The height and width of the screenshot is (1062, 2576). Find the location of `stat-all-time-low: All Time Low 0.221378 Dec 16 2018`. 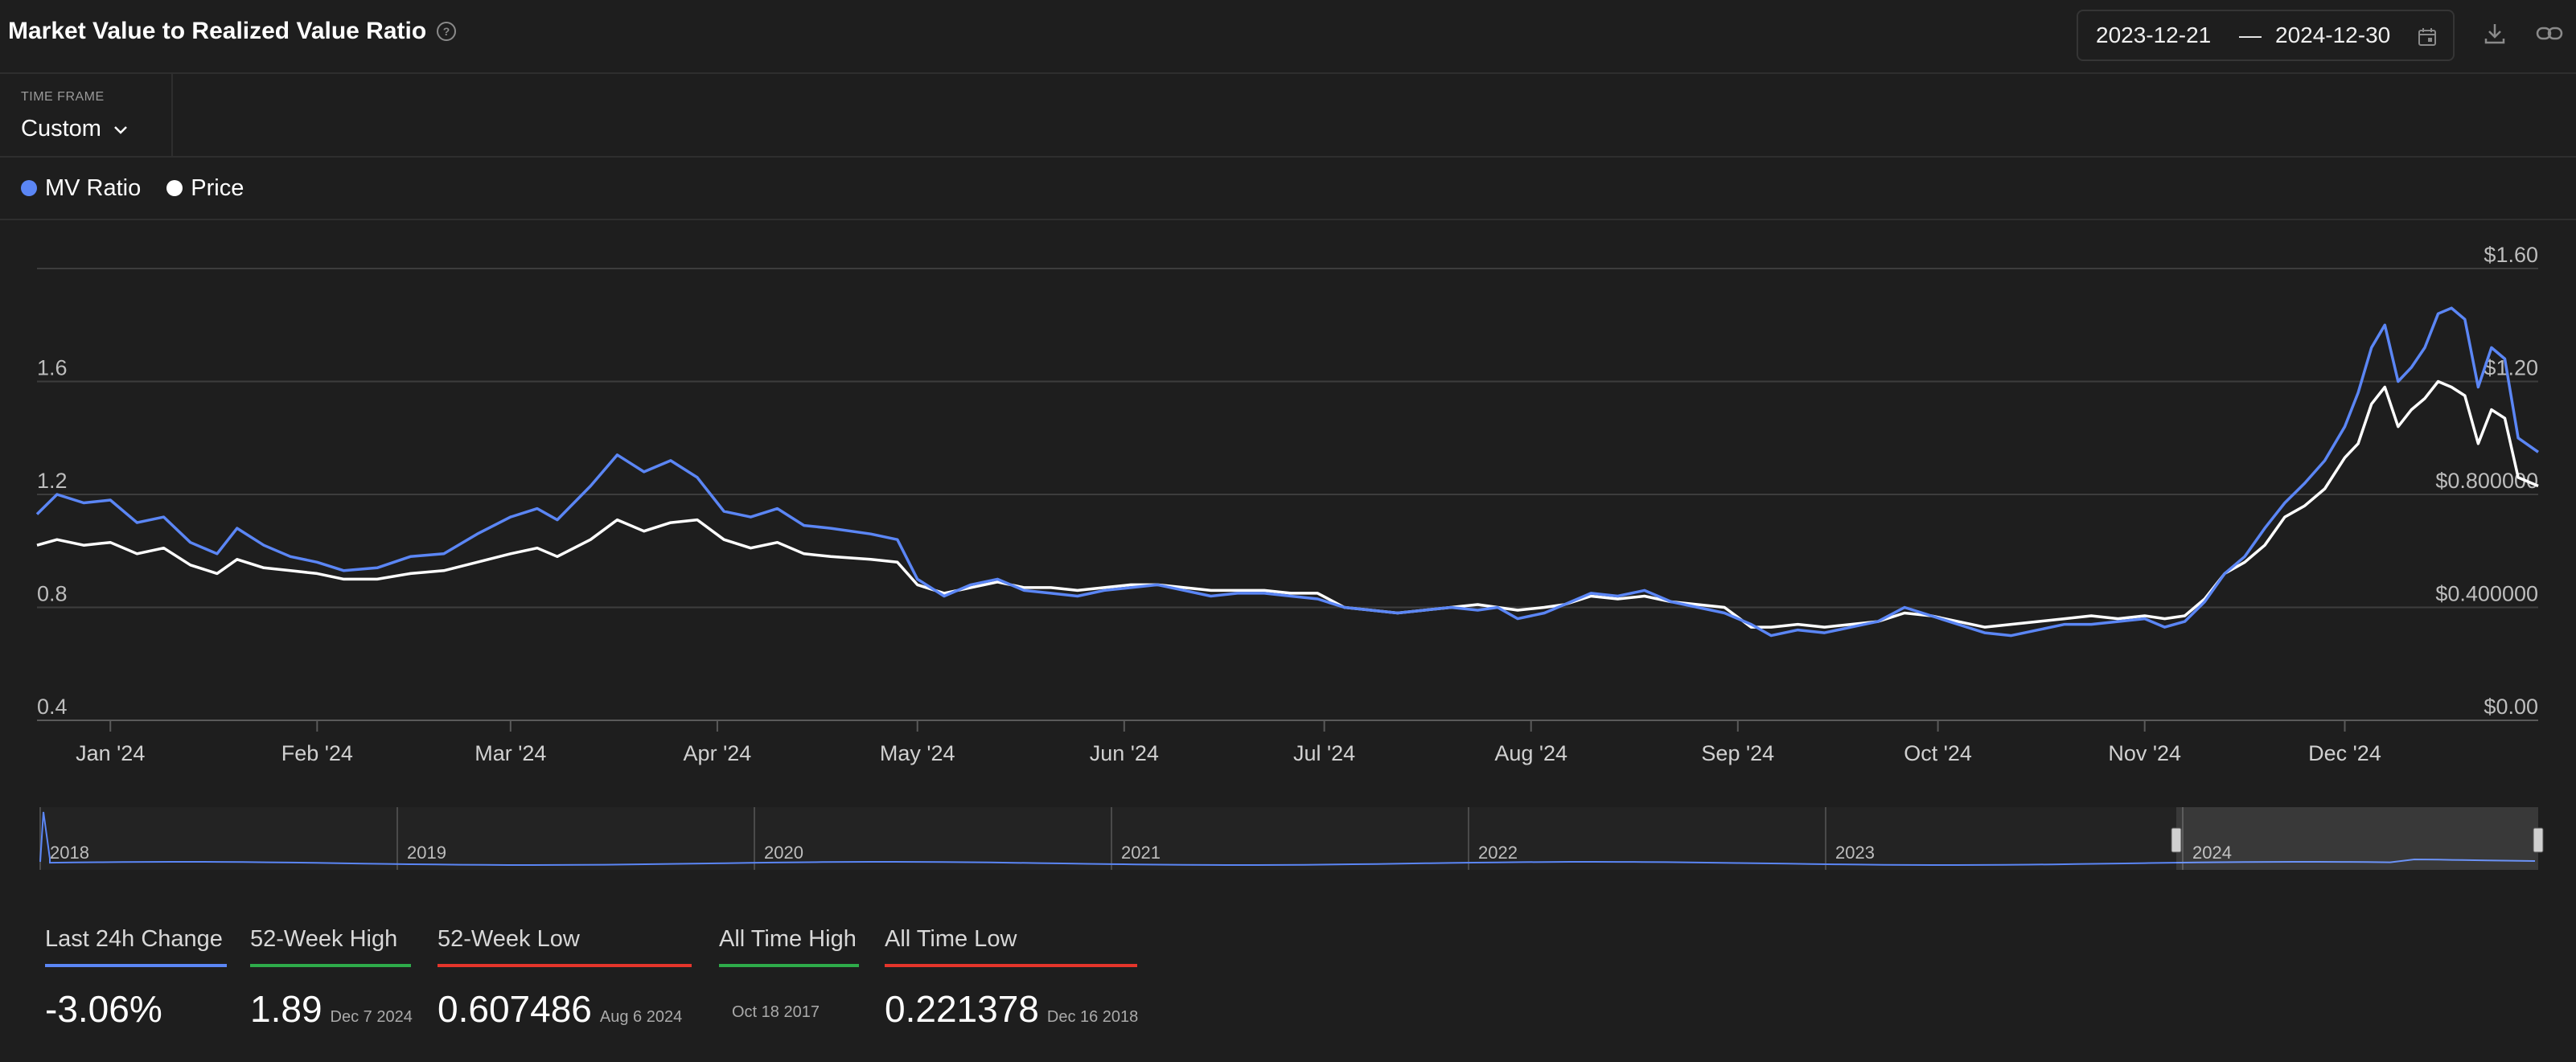

stat-all-time-low: All Time Low 0.221378 Dec 16 2018 is located at coordinates (1011, 978).